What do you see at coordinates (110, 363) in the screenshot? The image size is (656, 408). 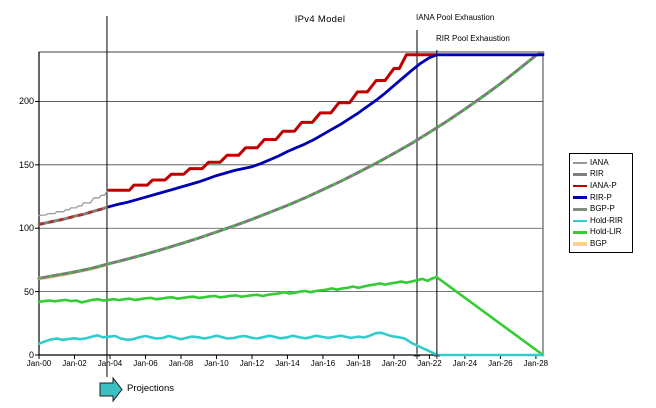 I see `x-tick-label-jan-04: Jan-04` at bounding box center [110, 363].